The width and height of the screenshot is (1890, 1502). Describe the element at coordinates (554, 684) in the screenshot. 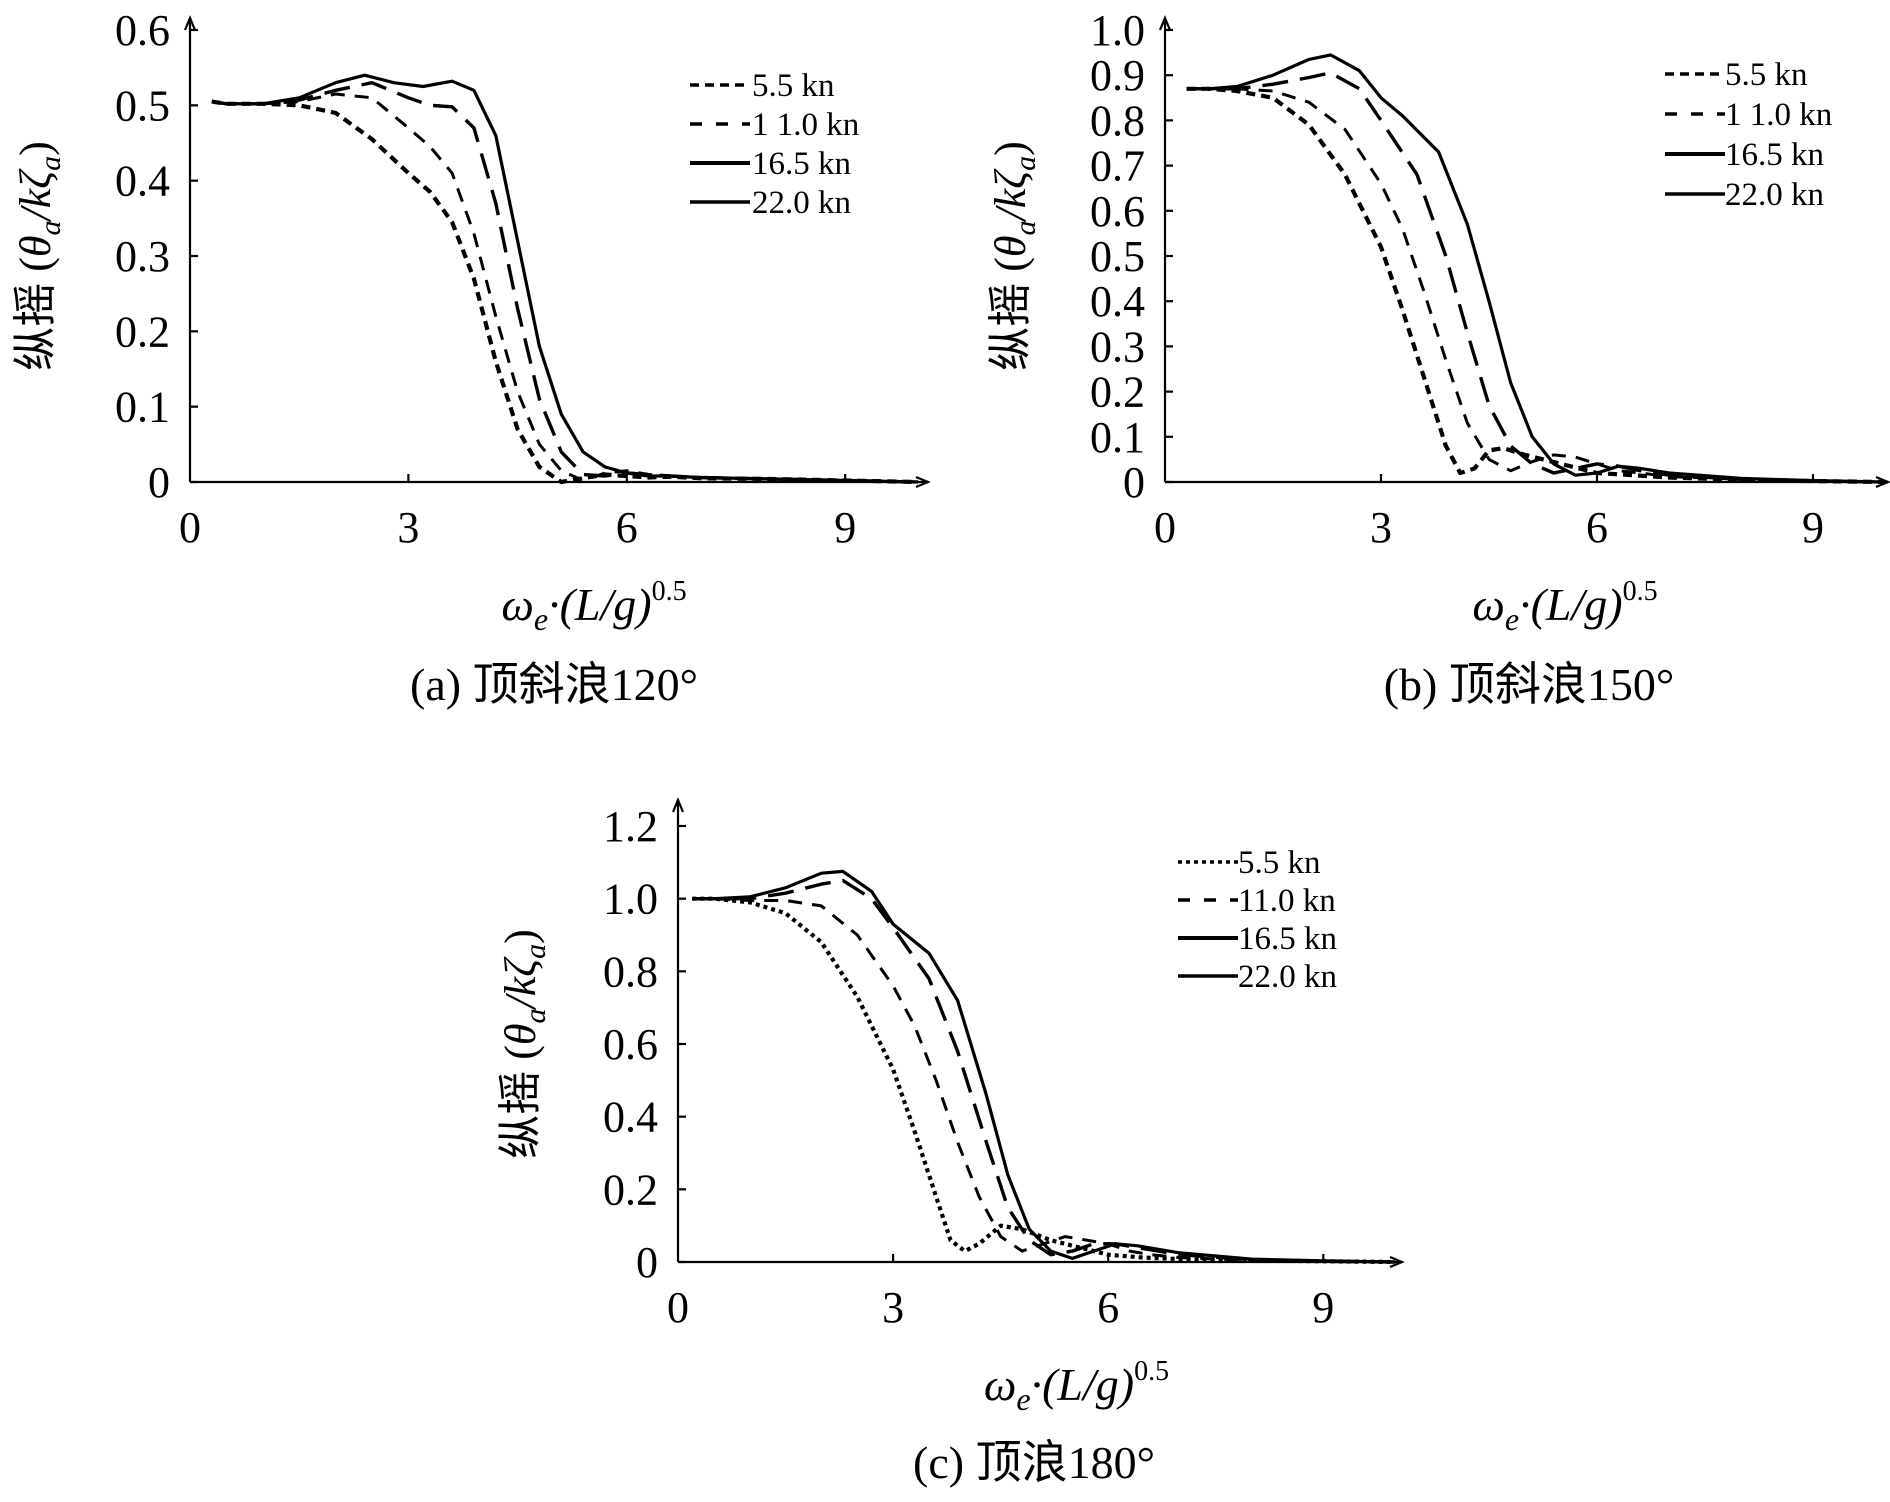

I see `panel-caption: (a) 顶斜浪120°` at that location.